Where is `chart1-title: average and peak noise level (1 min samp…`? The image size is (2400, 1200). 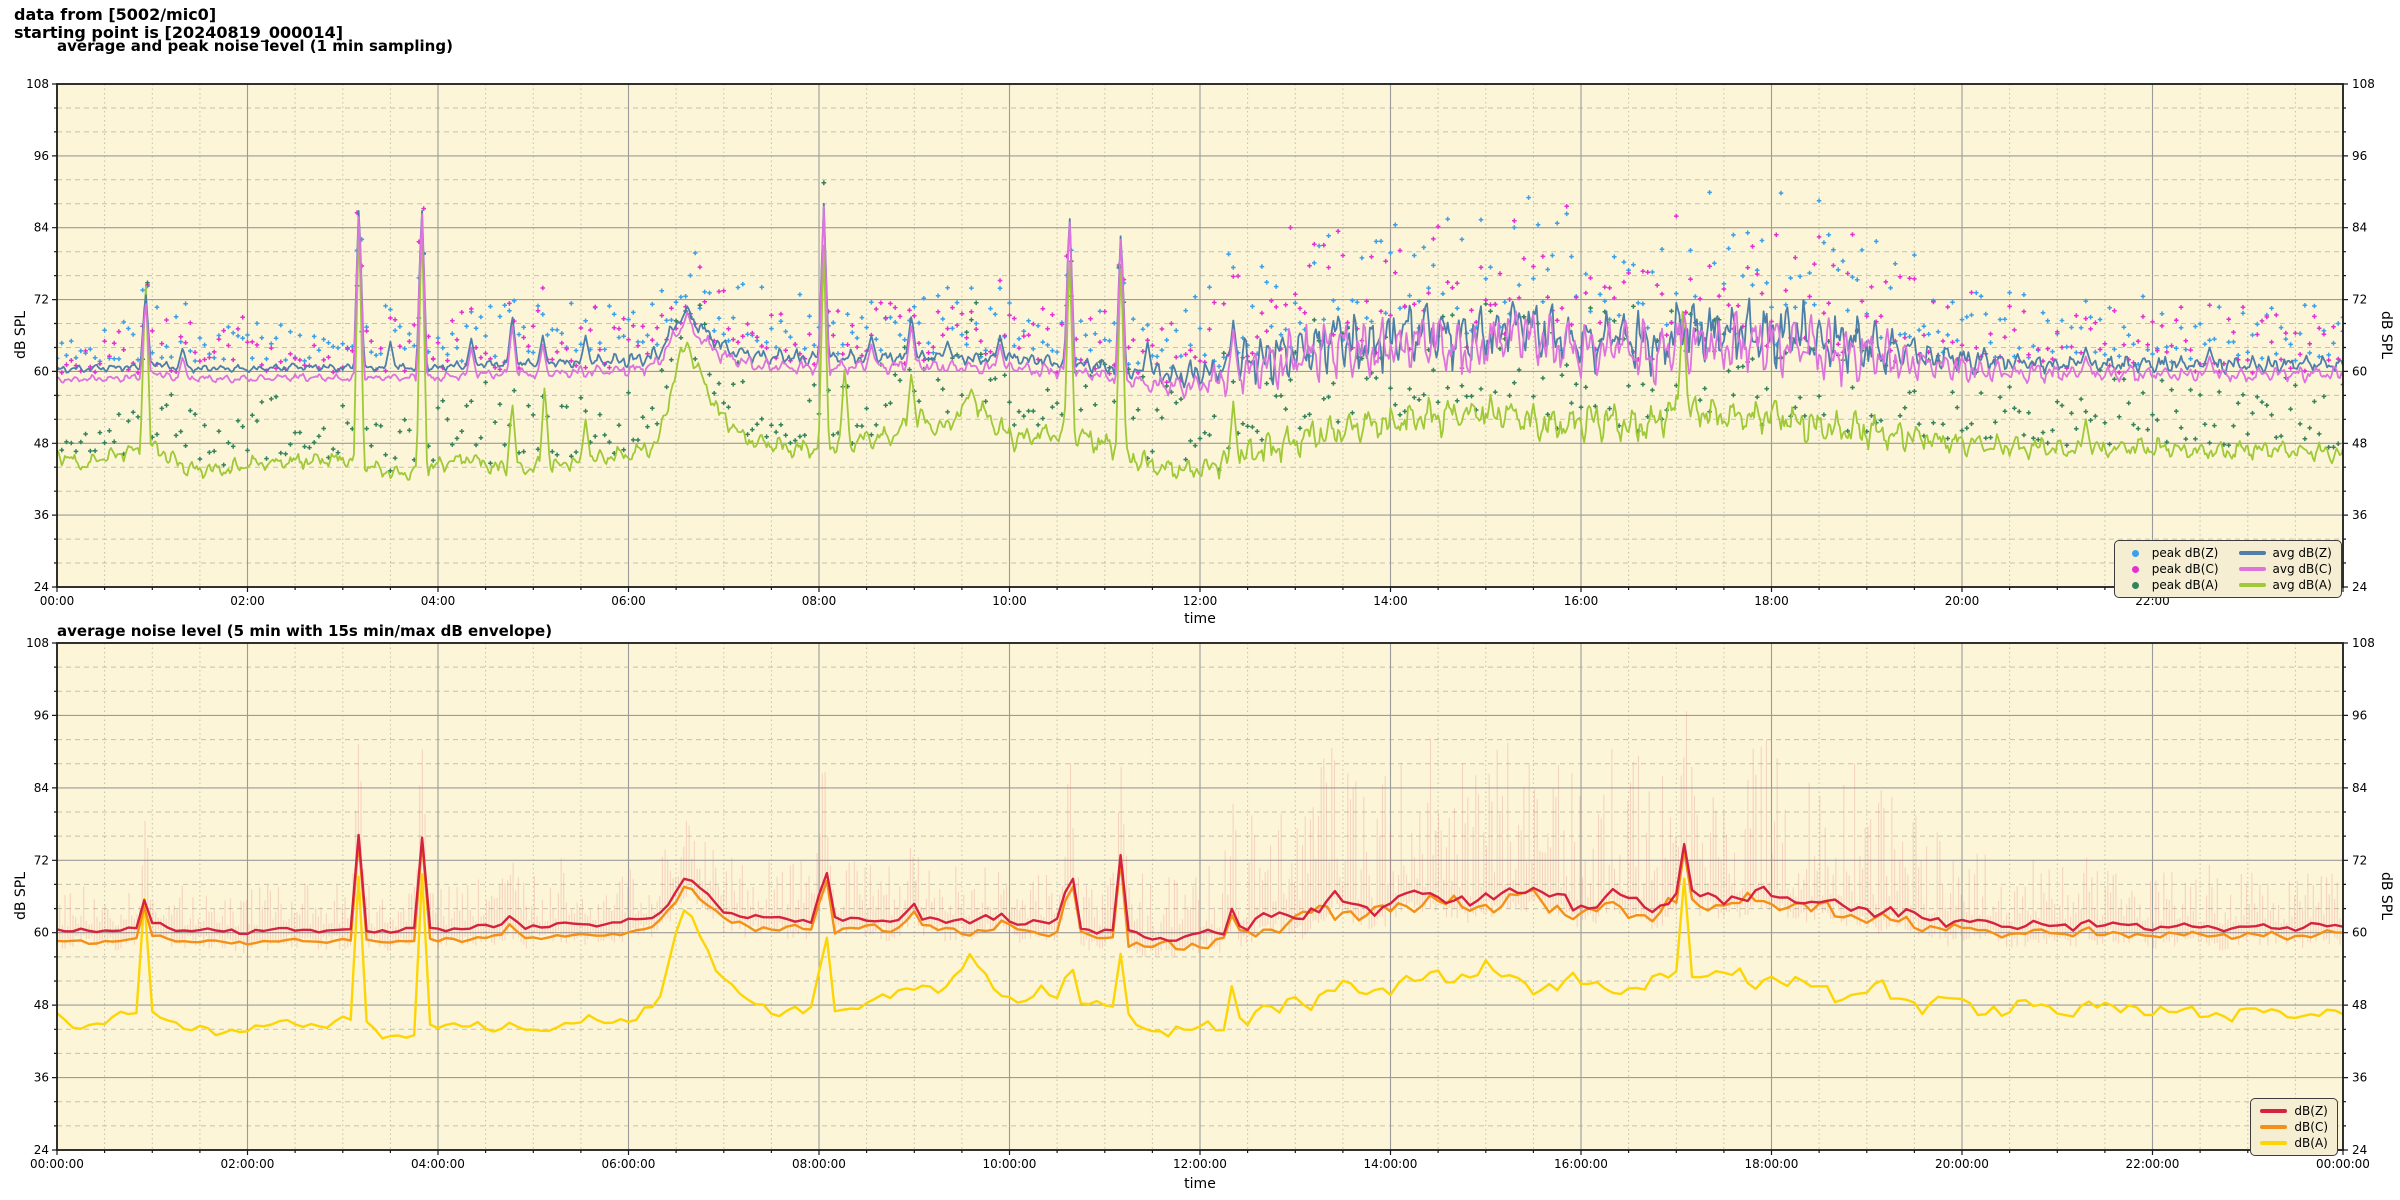
chart1-title: average and peak noise level (1 min samp… is located at coordinates (255, 46).